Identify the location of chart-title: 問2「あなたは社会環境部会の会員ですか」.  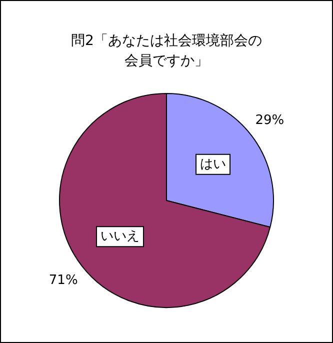
(166, 51).